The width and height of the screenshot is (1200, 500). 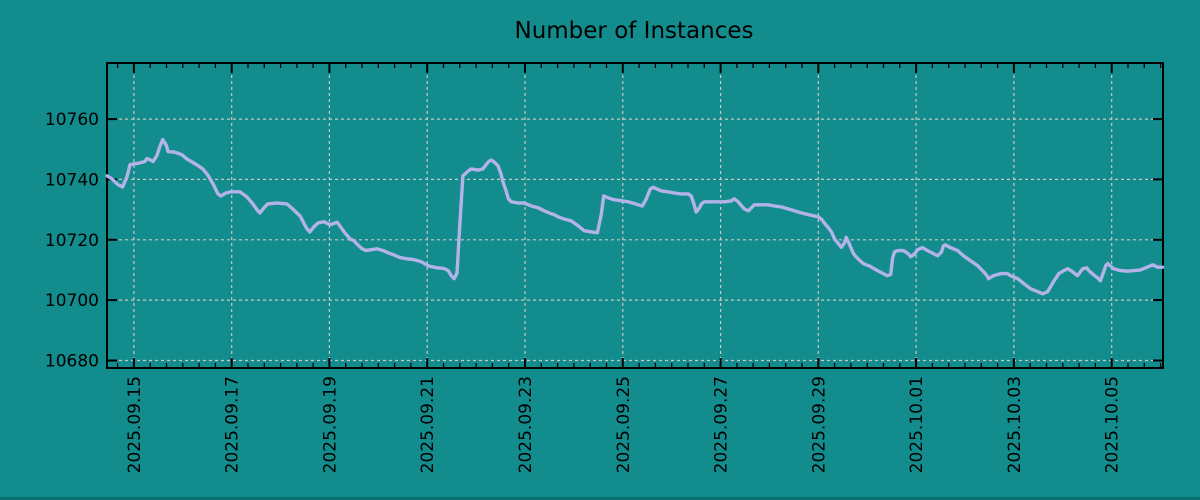 I want to click on y-tick-label: 10680, so click(x=72, y=362).